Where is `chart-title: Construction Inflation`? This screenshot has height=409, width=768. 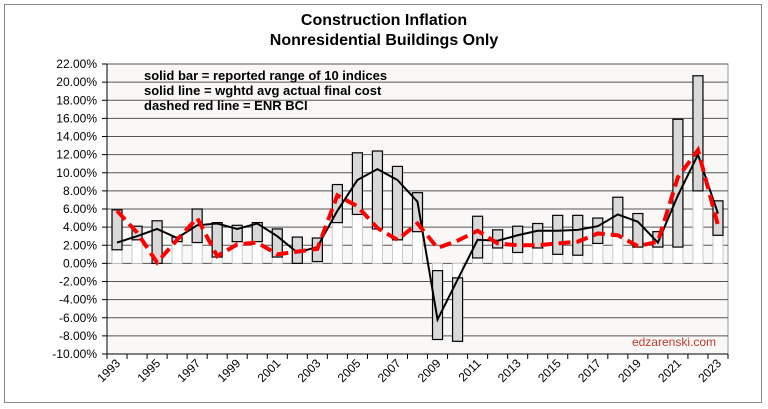
chart-title: Construction Inflation is located at coordinates (384, 20).